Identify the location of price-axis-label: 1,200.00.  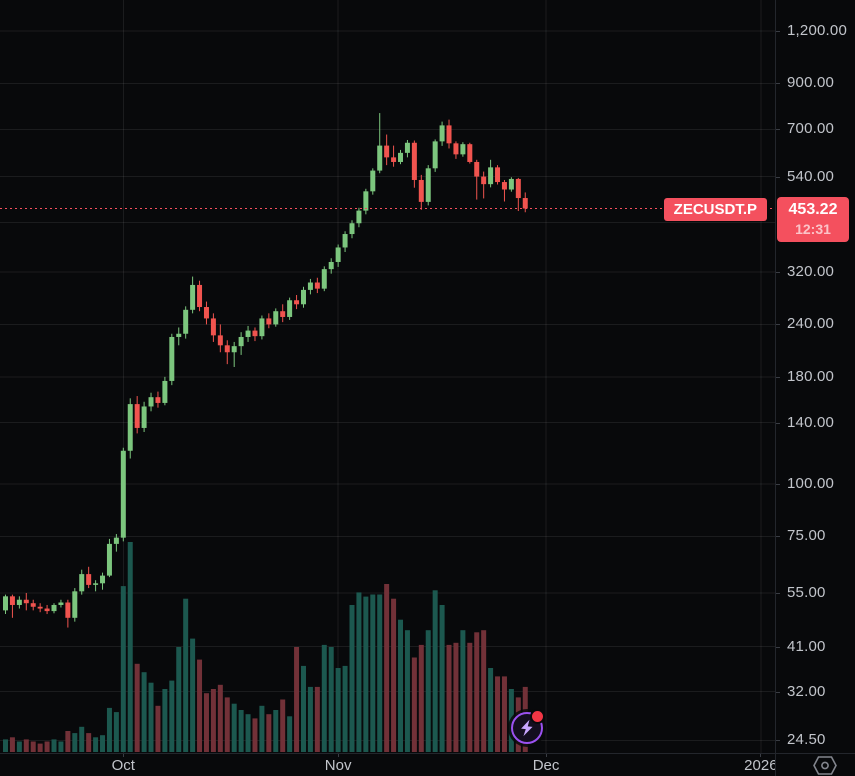
(817, 30).